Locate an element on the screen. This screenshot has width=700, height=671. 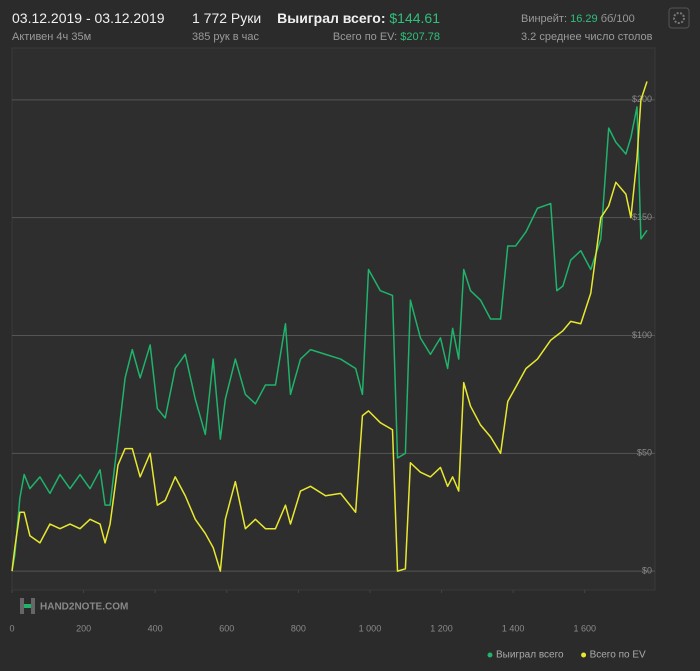
x-tick-label: 1 200 is located at coordinates (441, 628).